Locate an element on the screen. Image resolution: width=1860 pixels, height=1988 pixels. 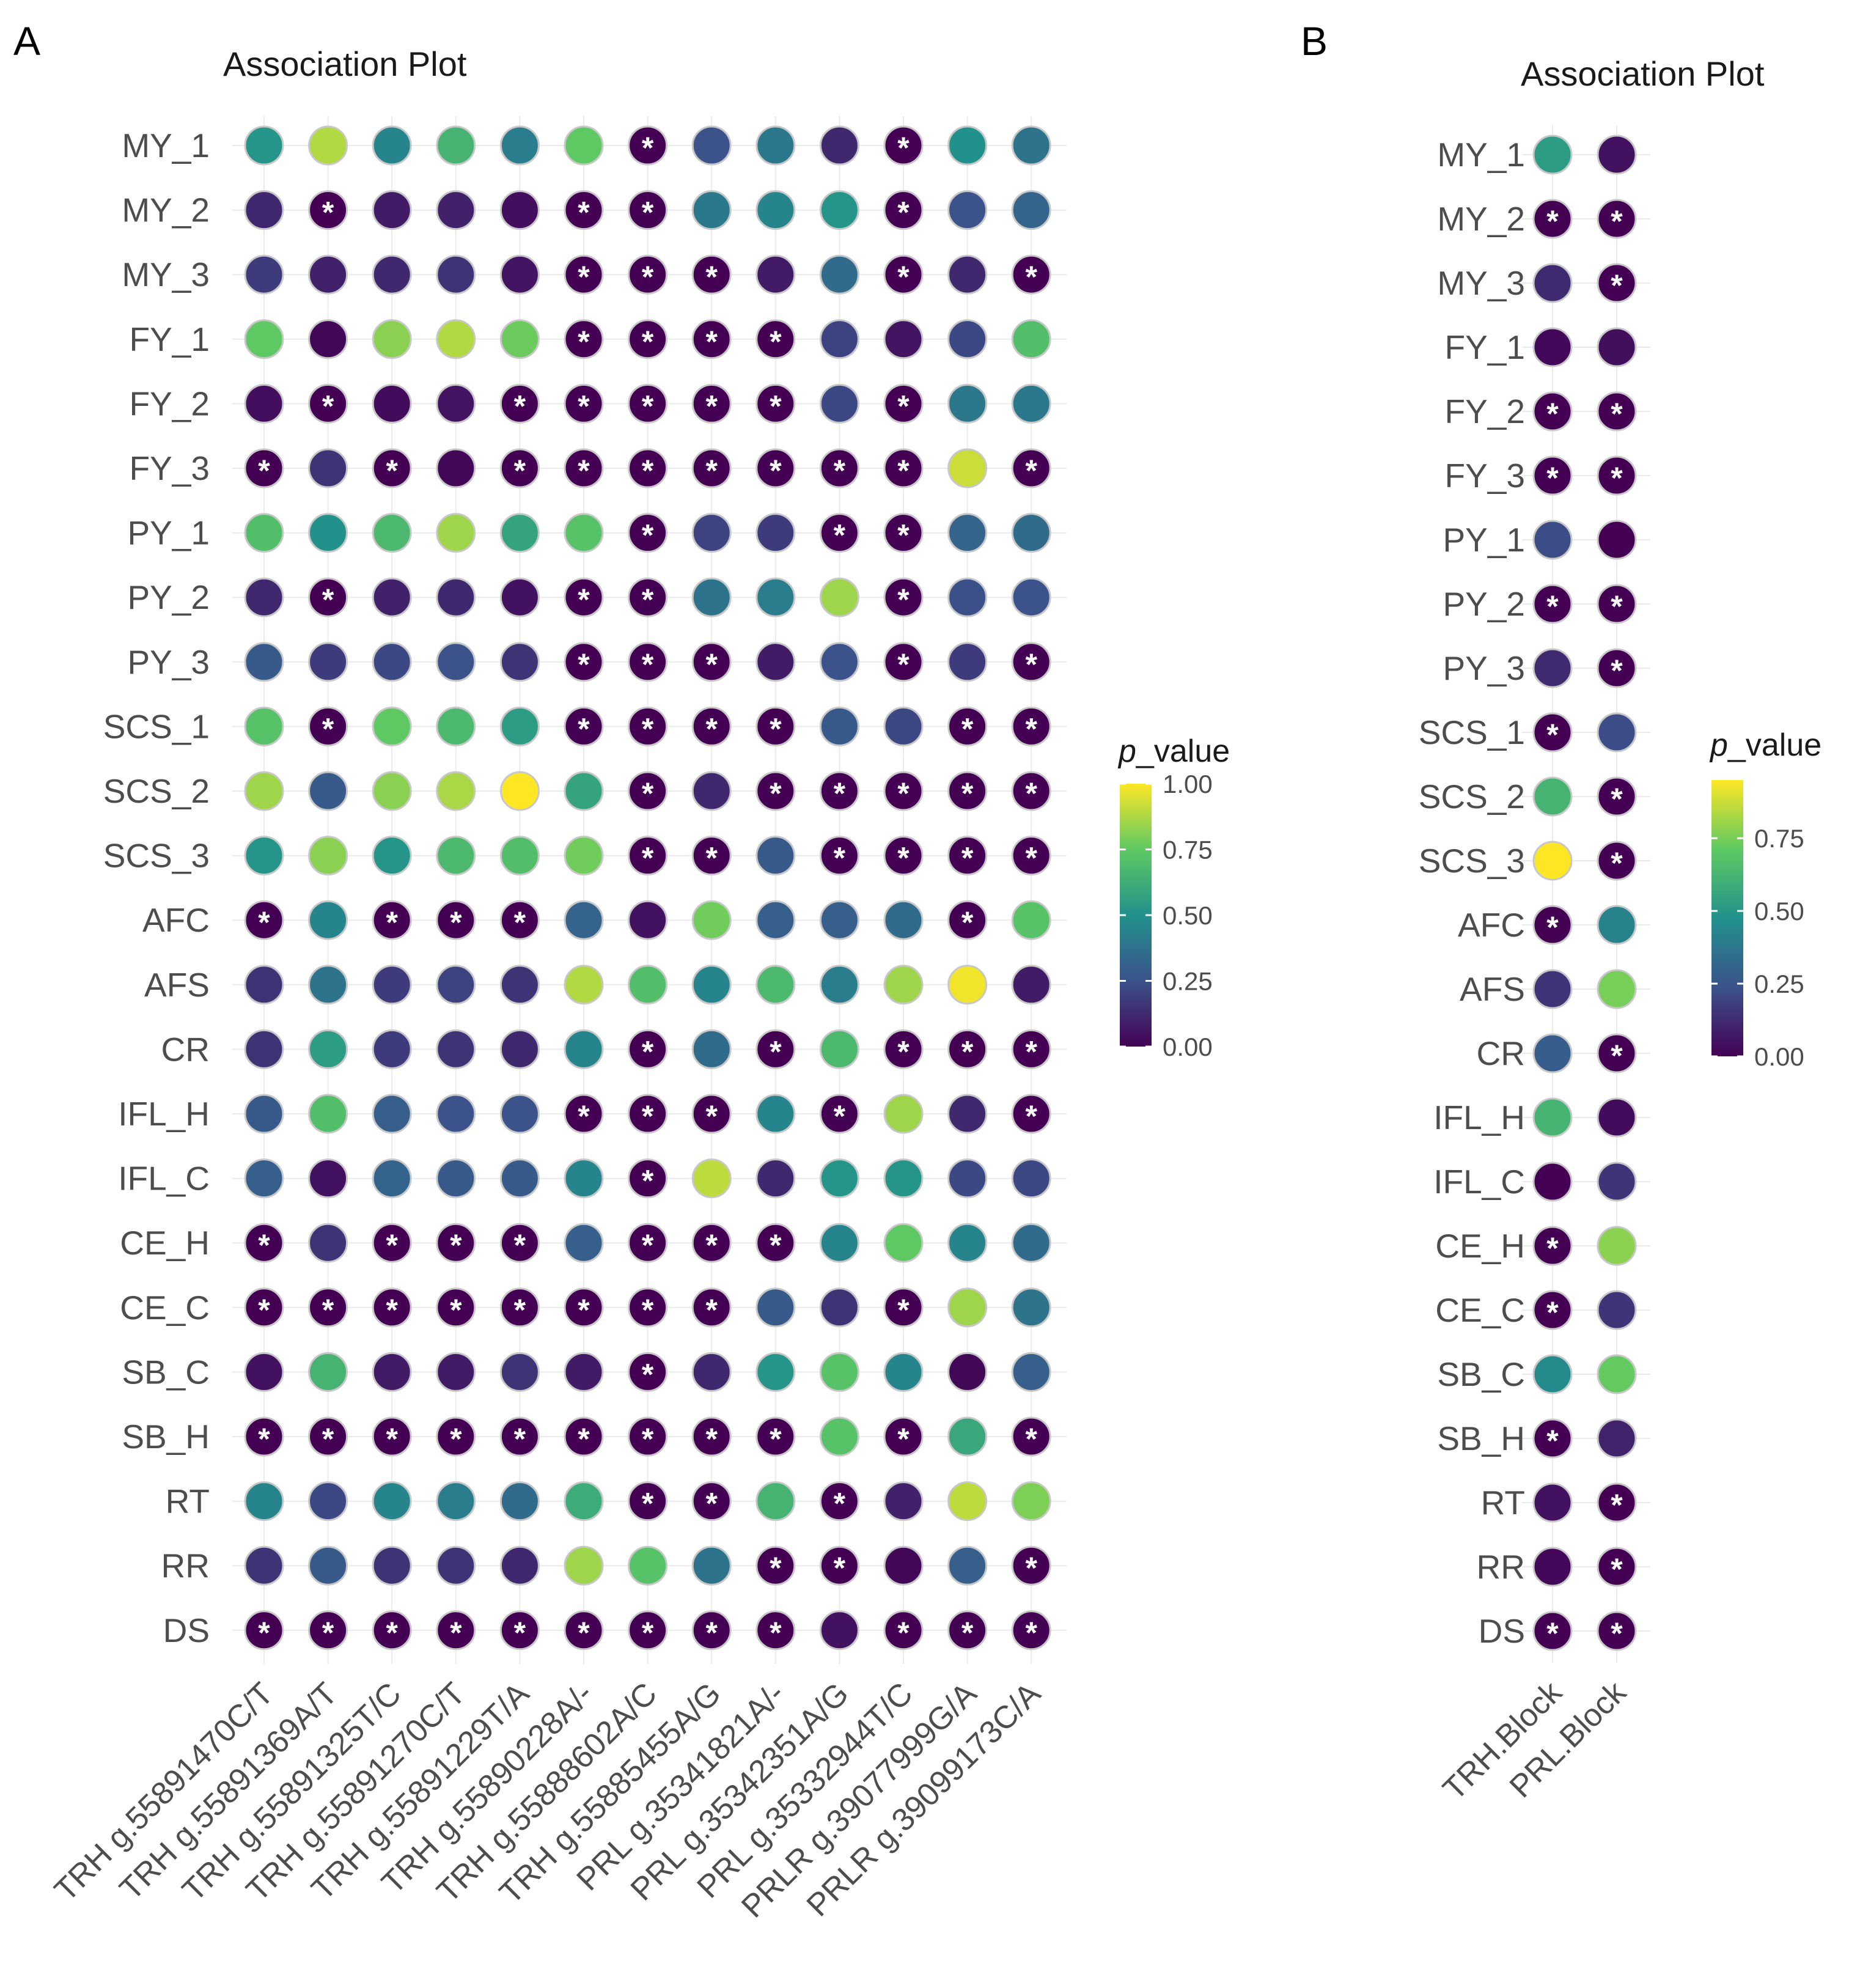
legend-tick-label: 0.50 is located at coordinates (1779, 912).